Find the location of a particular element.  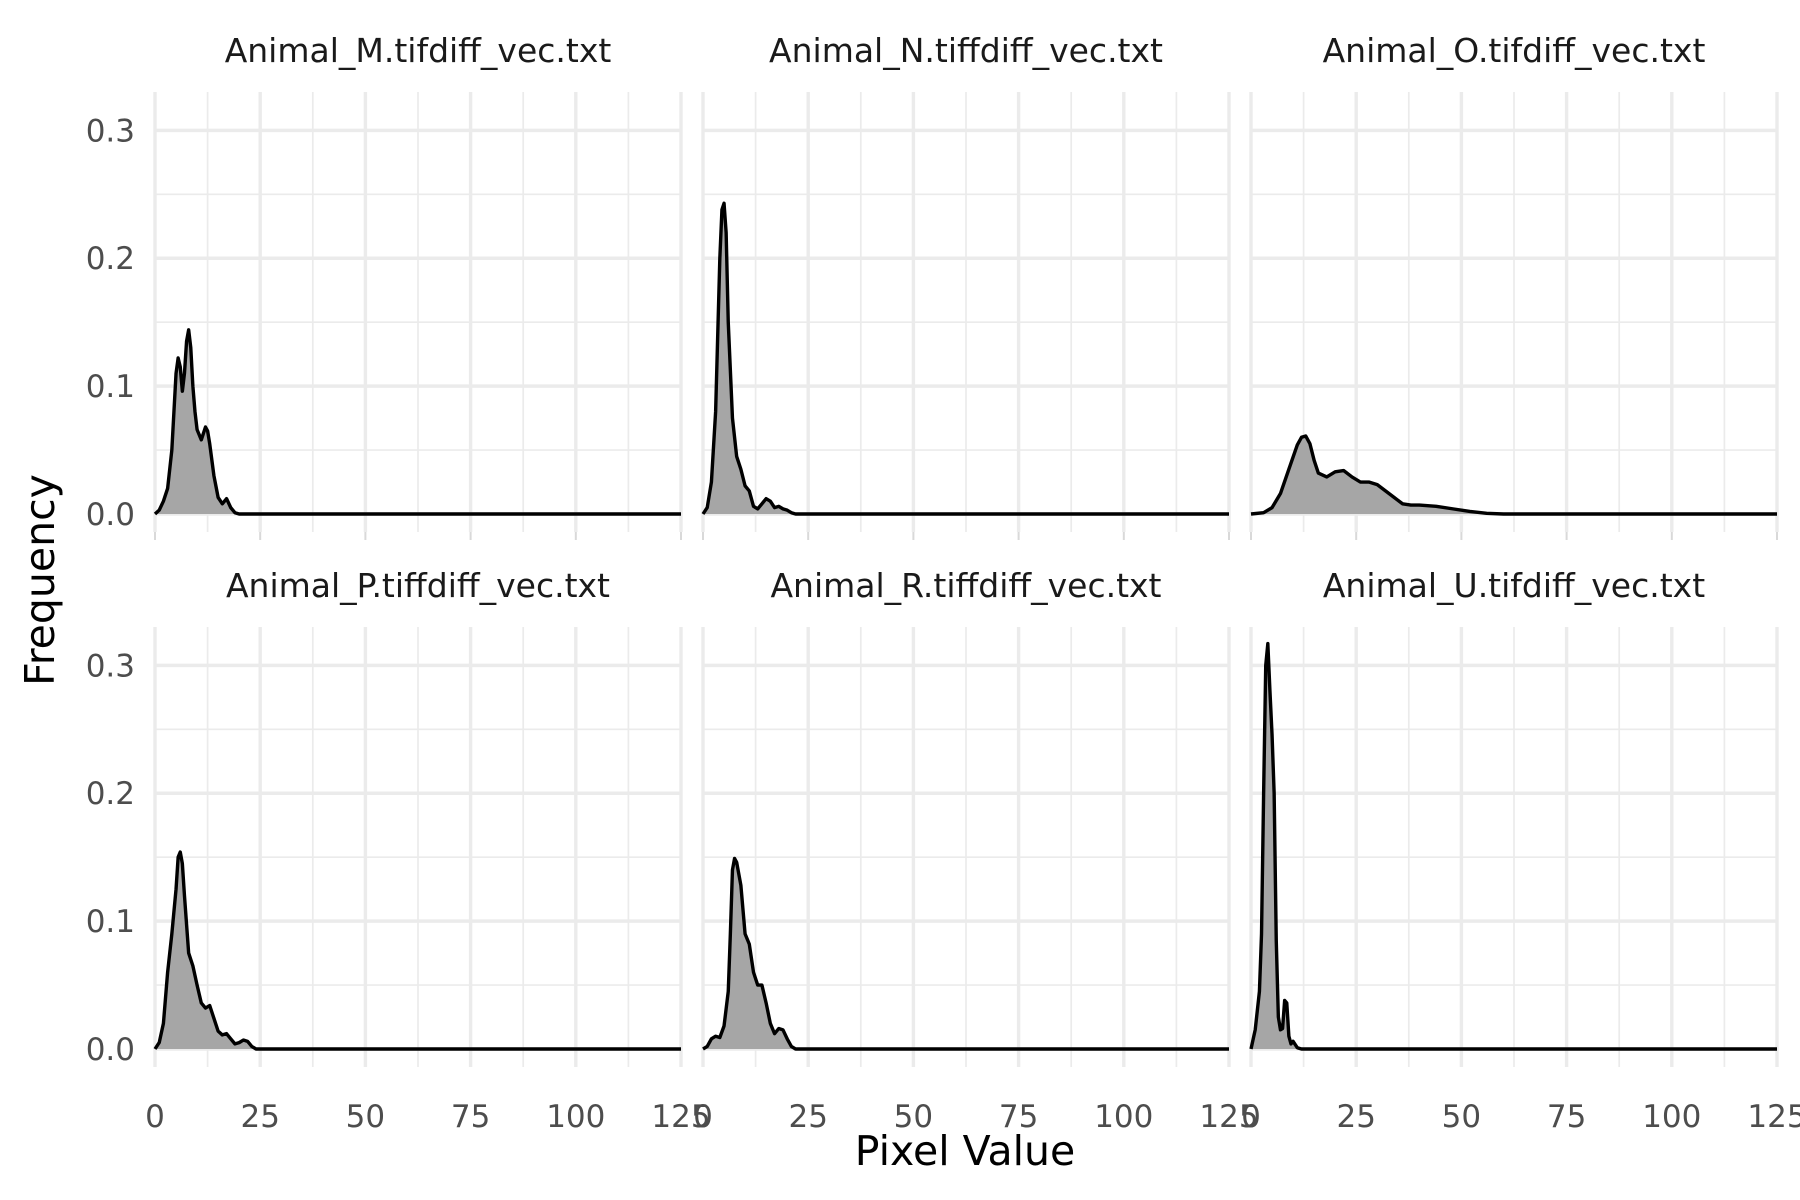

facet-strip-label: Animal_N.tiffdiff_vec.txt is located at coordinates (966, 50).